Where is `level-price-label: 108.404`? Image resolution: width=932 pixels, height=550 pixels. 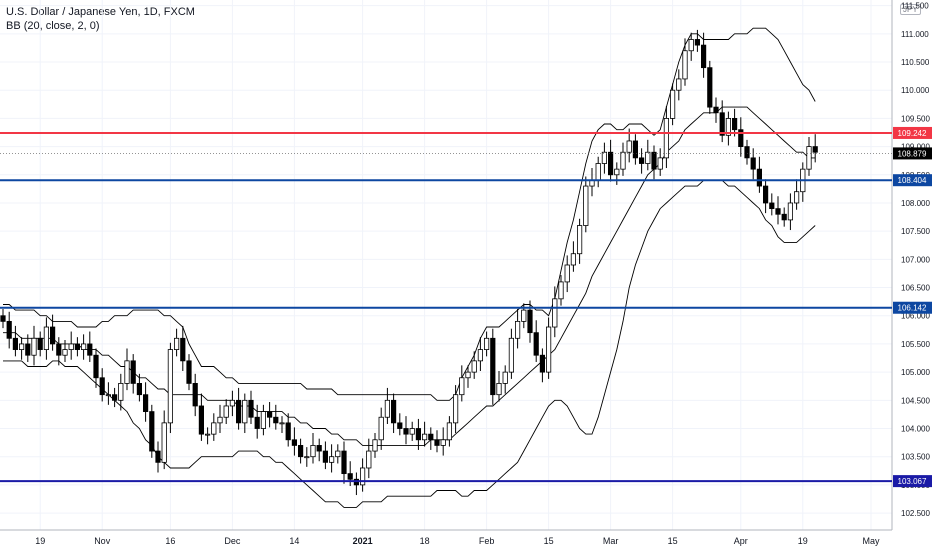 level-price-label: 108.404 is located at coordinates (912, 180).